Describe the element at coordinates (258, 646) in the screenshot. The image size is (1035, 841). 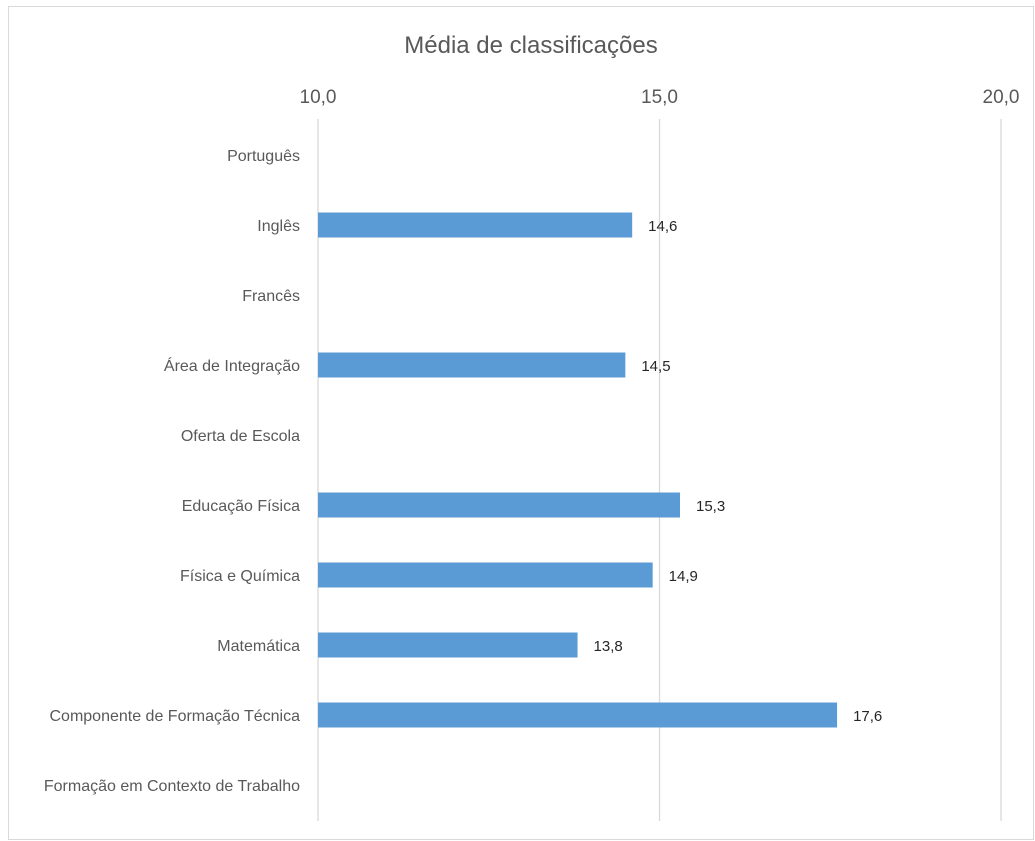
I see `category-label: Matemática` at that location.